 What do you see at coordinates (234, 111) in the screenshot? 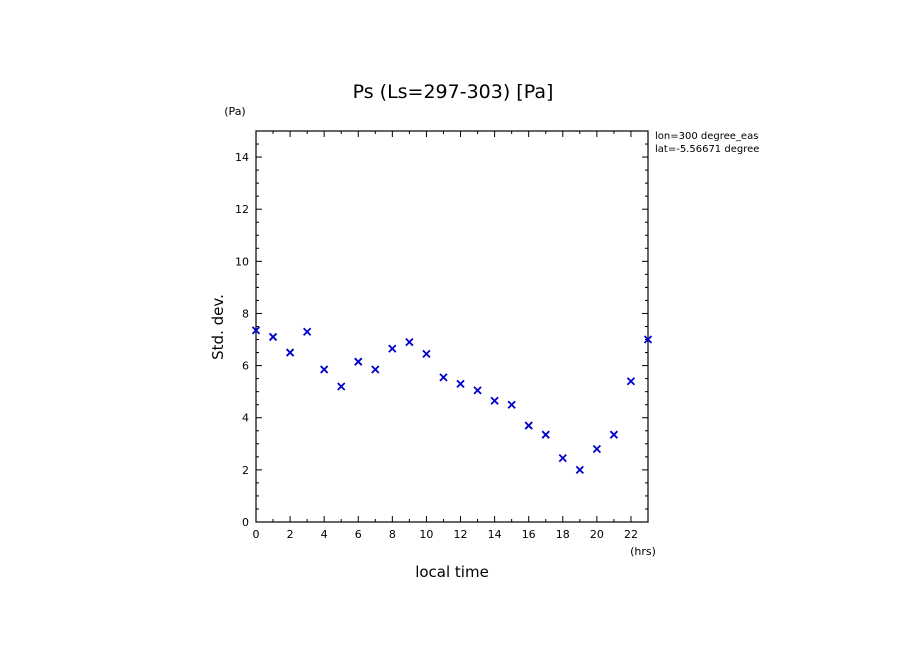
I see `y-unit-label: (Pa)` at bounding box center [234, 111].